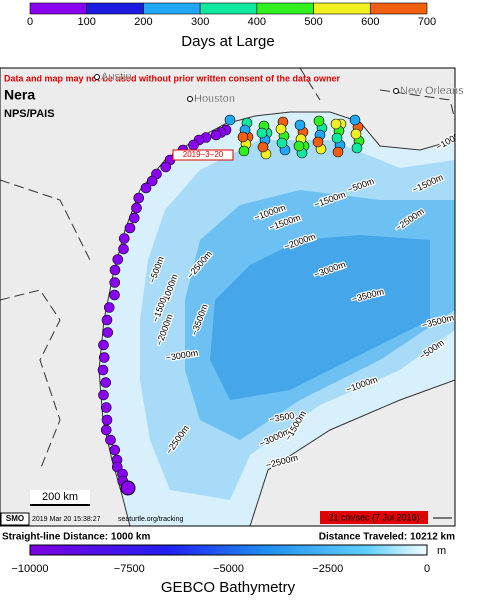 This screenshot has height=603, width=482. I want to click on logo: SMO, so click(15, 518).